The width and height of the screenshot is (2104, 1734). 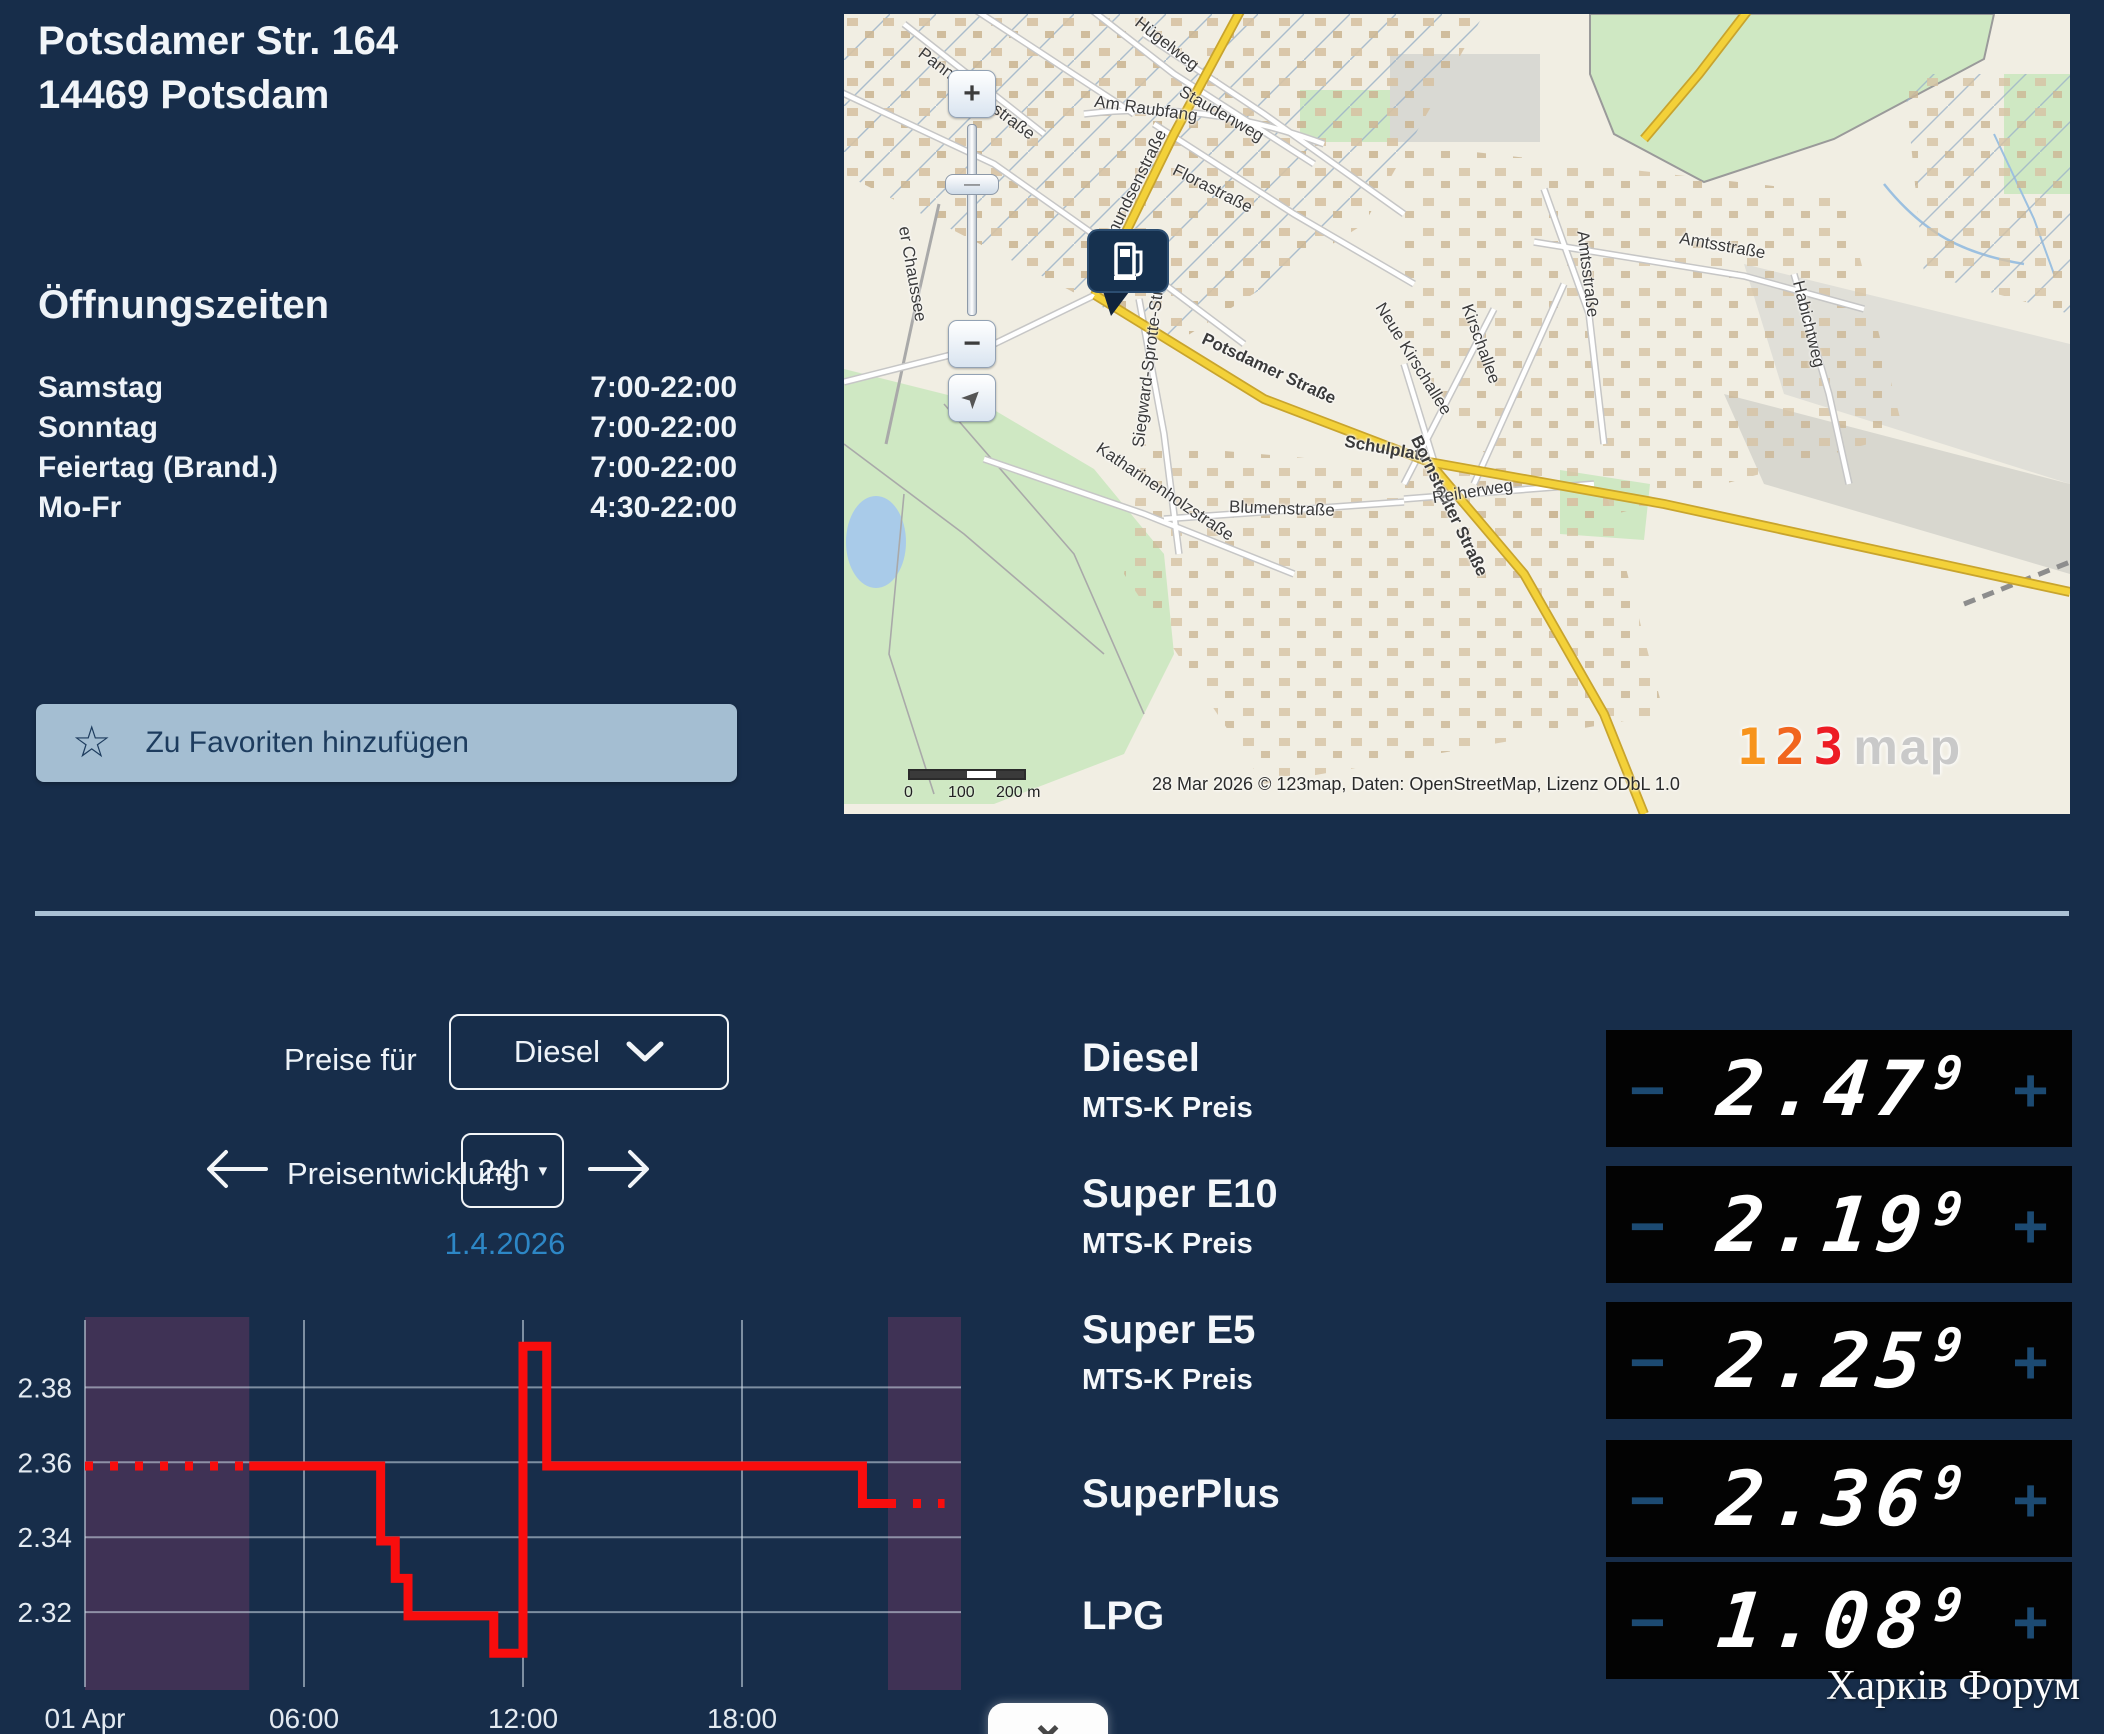 I want to click on price-value: 2.19 9, so click(x=1839, y=1224).